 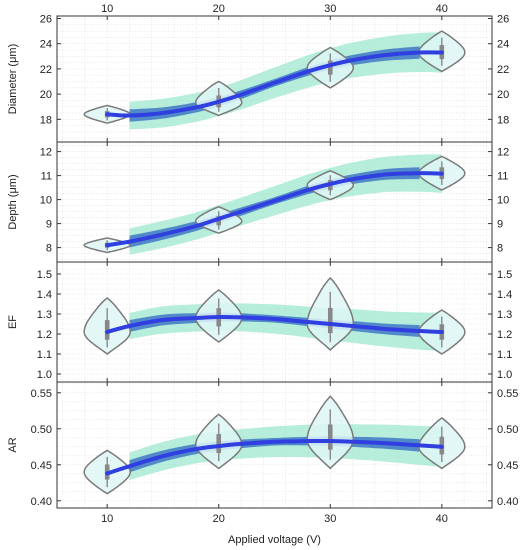 I want to click on x-tick-label-bottom: 20, so click(x=219, y=519).